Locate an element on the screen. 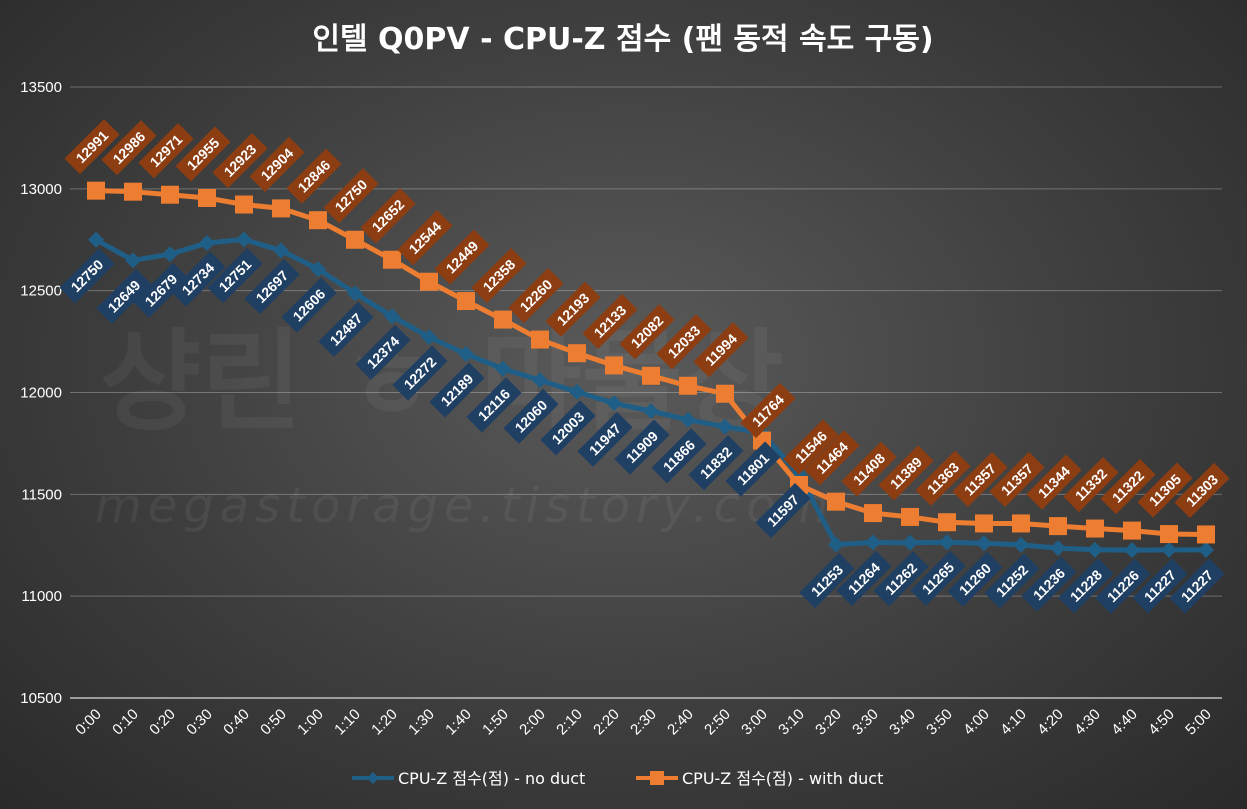  data-label: 12606 is located at coordinates (309, 305).